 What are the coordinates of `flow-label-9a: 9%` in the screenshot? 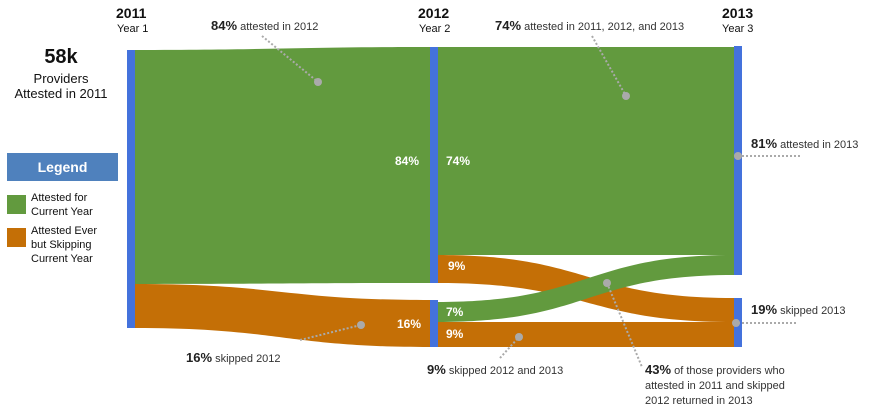 It's located at (457, 266).